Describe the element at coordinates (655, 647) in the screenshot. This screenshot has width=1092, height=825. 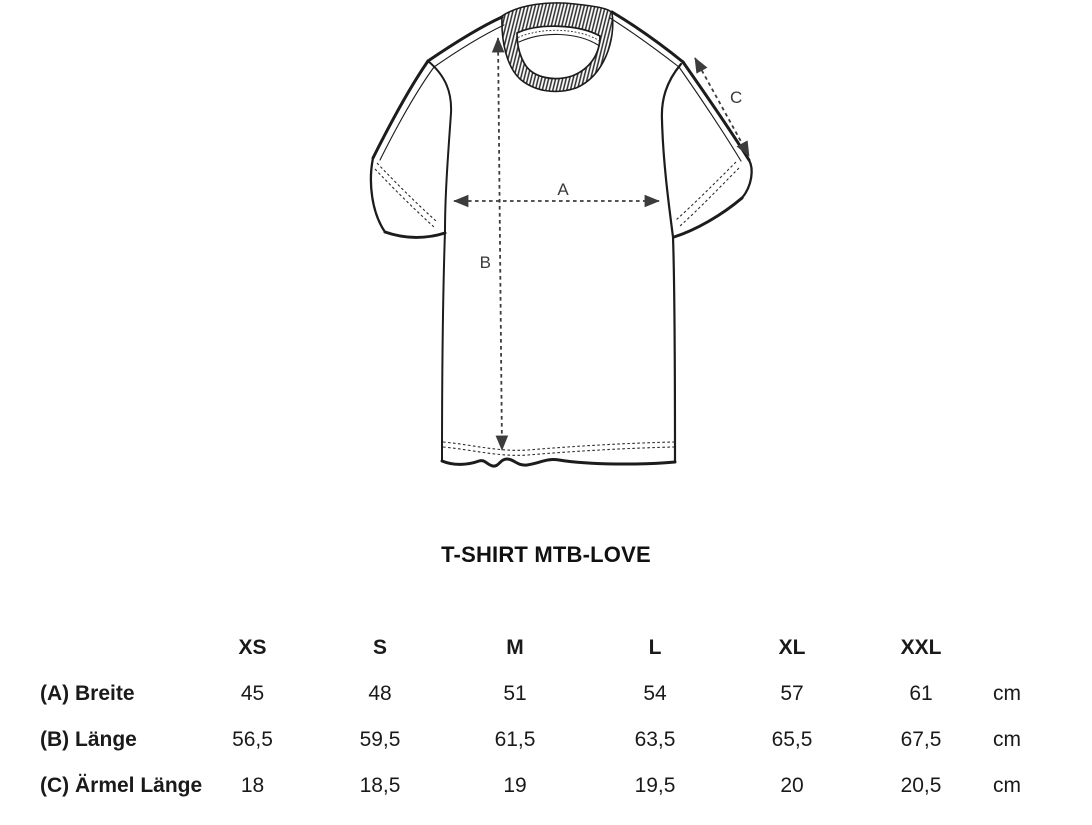
I see `size-column-header-l: L` at that location.